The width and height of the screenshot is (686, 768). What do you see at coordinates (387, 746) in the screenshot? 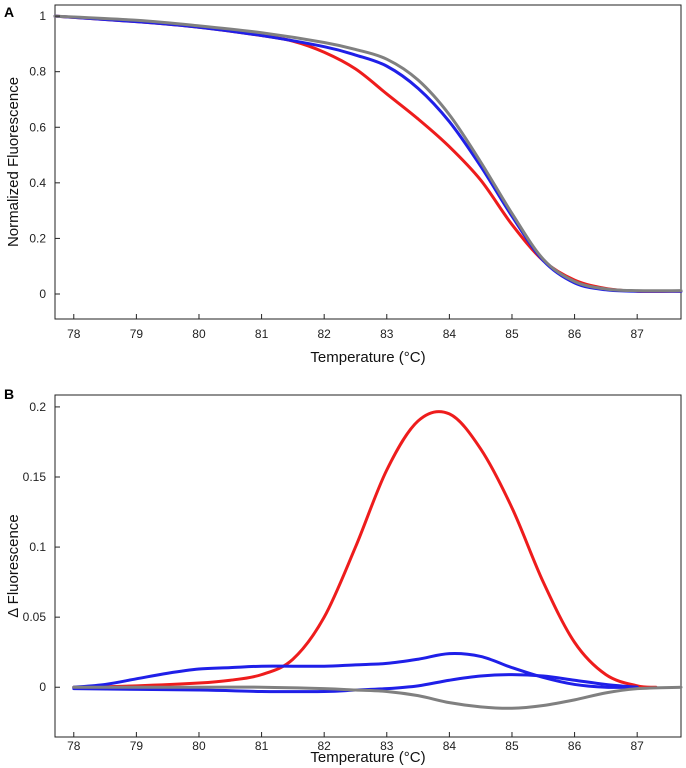
I see `panel-b-x-tick-label: 83` at bounding box center [387, 746].